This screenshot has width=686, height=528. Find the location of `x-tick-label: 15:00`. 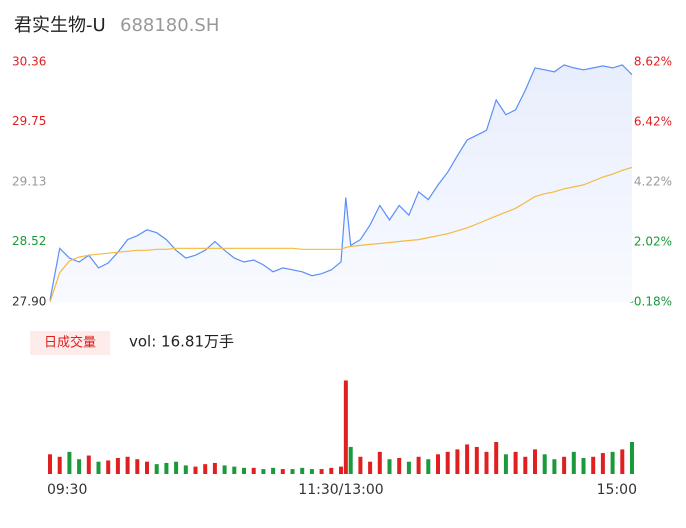

x-tick-label: 15:00 is located at coordinates (617, 490).